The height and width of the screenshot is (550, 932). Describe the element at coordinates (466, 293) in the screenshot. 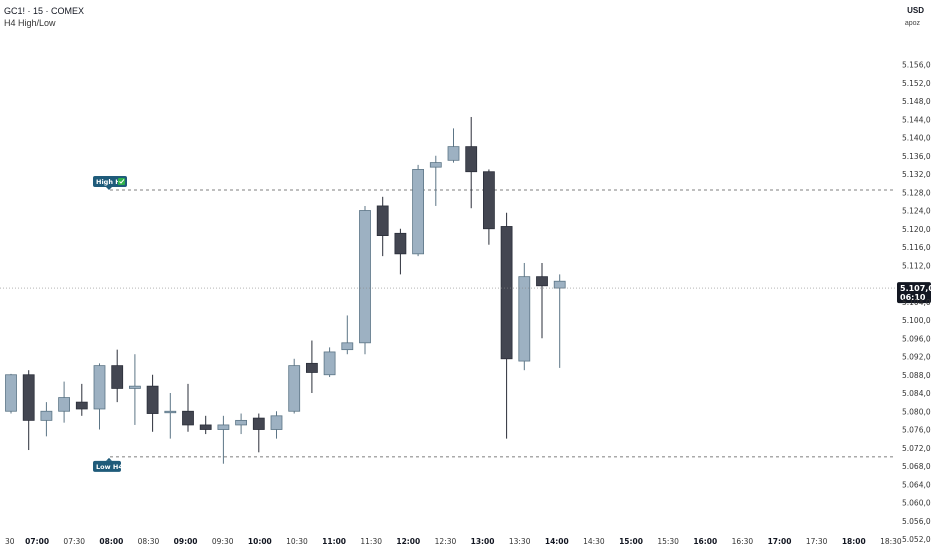

I see `last-price-line: 5.107,006:10` at that location.